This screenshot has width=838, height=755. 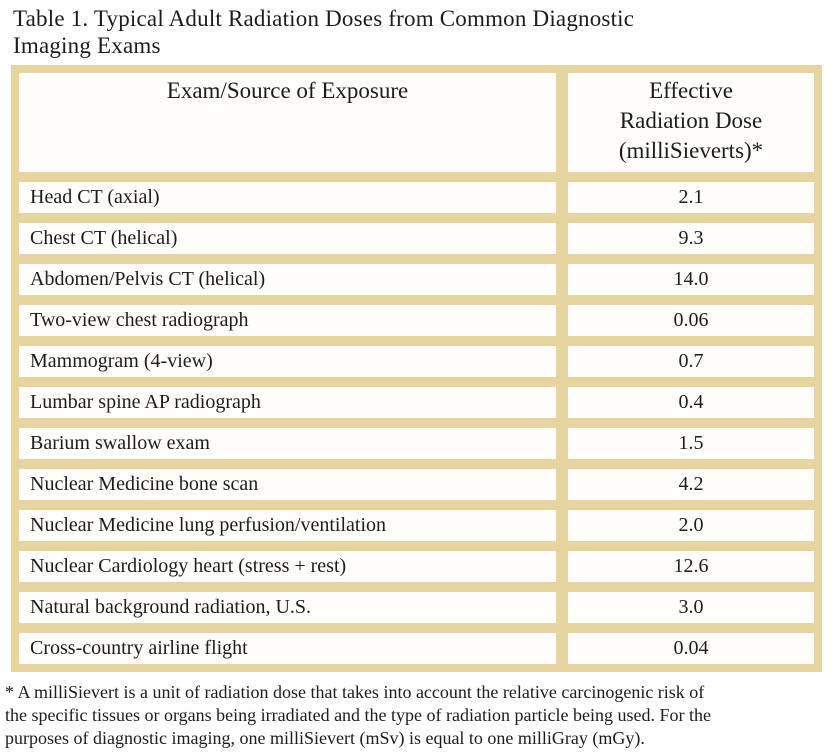 What do you see at coordinates (691, 150) in the screenshot?
I see `dose-header-line-3: (milliSieverts)*` at bounding box center [691, 150].